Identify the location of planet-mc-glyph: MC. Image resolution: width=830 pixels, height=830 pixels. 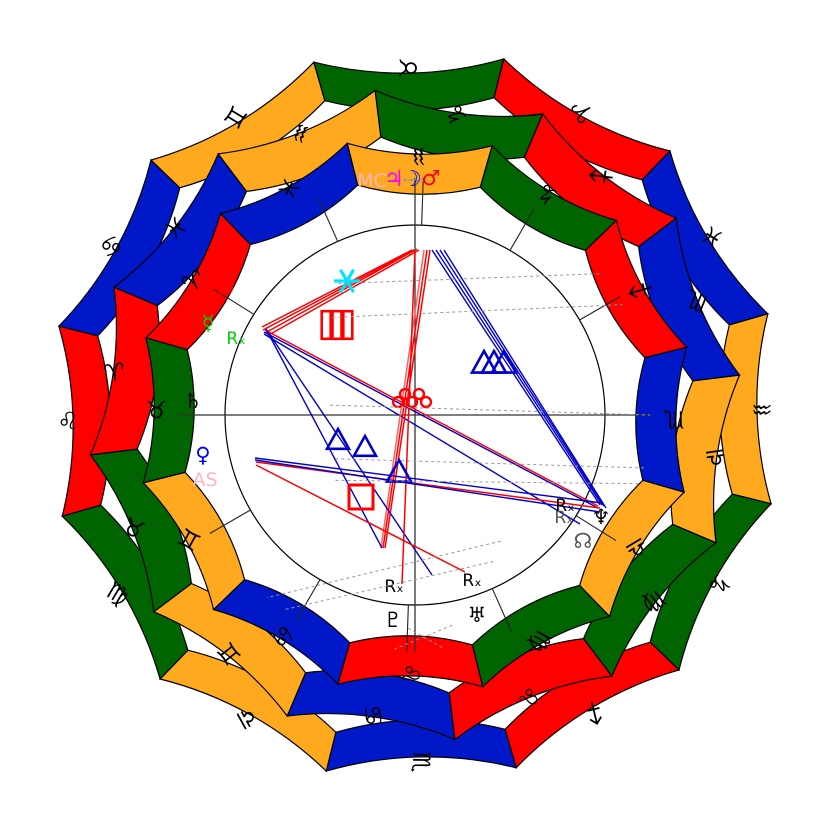
(397, 181).